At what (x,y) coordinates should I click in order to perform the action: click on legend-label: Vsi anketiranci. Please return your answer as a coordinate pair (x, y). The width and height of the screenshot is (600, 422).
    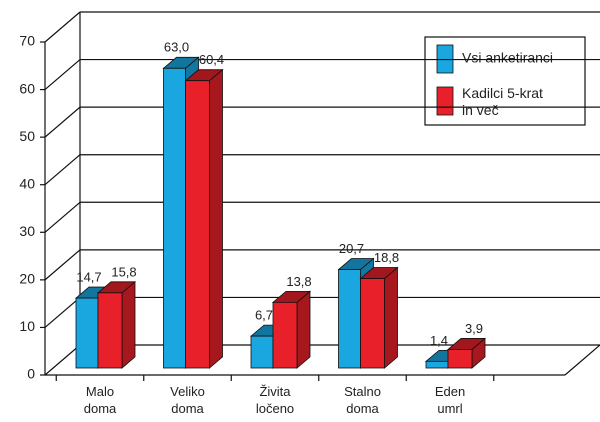
    Looking at the image, I should click on (507, 58).